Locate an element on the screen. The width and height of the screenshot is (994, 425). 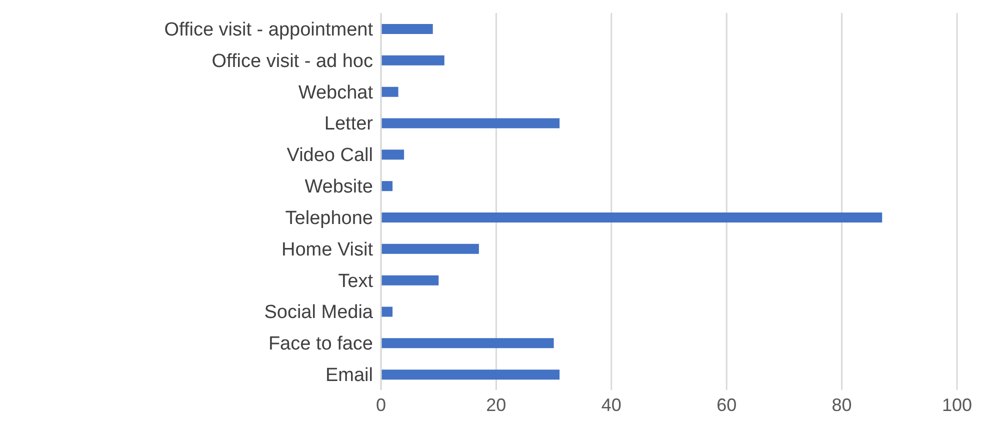
x-tick-label: 100 is located at coordinates (957, 404).